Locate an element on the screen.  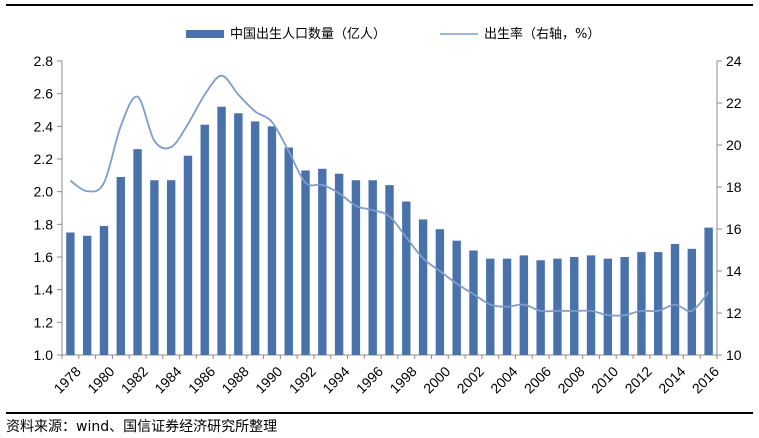
x-tick-label: 2010 is located at coordinates (604, 379).